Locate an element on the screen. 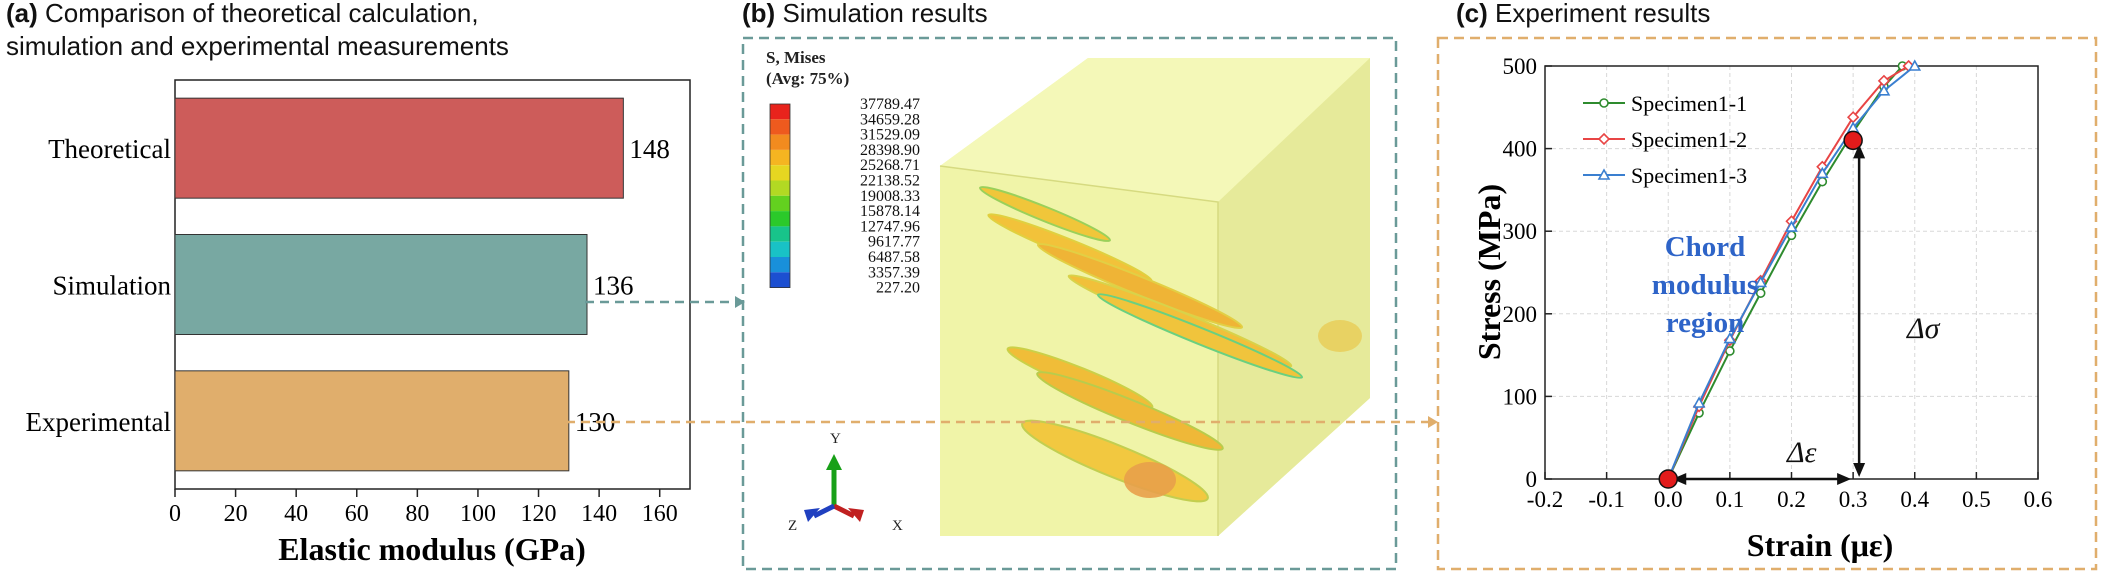 The height and width of the screenshot is (573, 2102). panel-b-title-text: Simulation results is located at coordinates (885, 14).